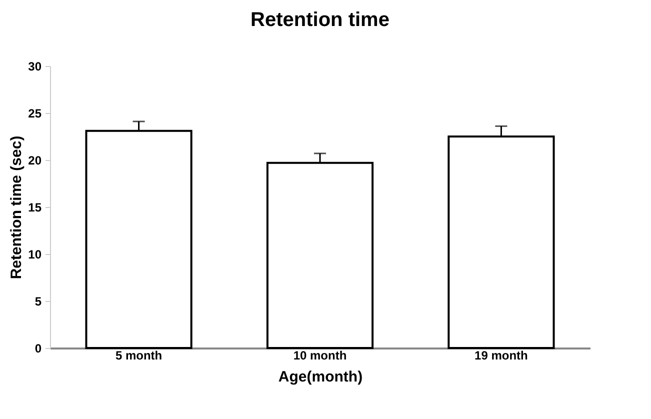  I want to click on y-axis-title: Retention time (sec), so click(17, 208).